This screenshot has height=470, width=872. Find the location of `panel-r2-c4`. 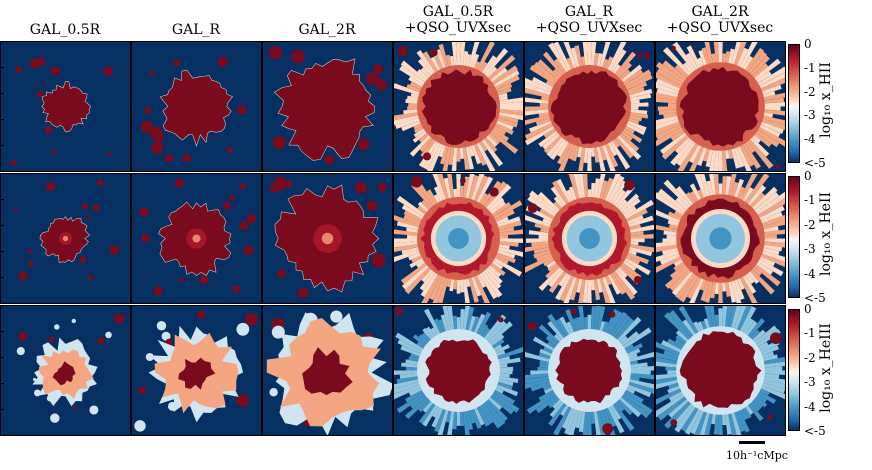

panel-r2-c4 is located at coordinates (458, 238).